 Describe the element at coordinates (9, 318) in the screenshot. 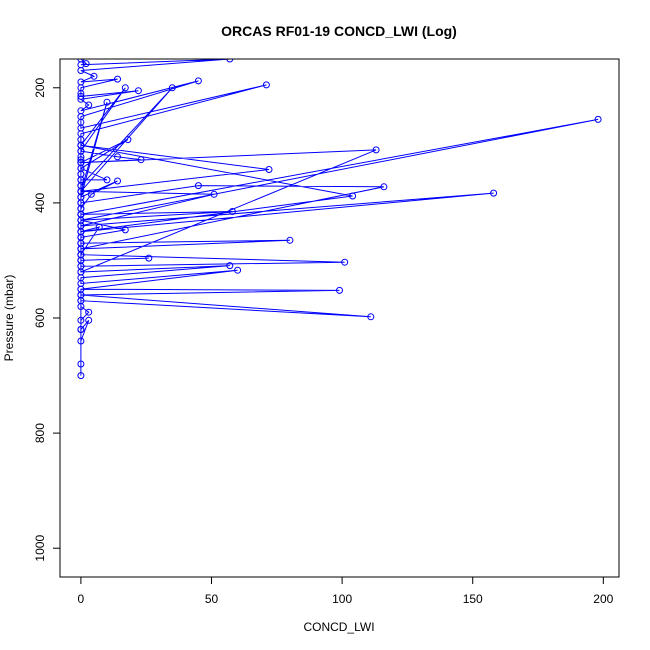

I see `y-axis-label: Pressure (mbar)` at that location.